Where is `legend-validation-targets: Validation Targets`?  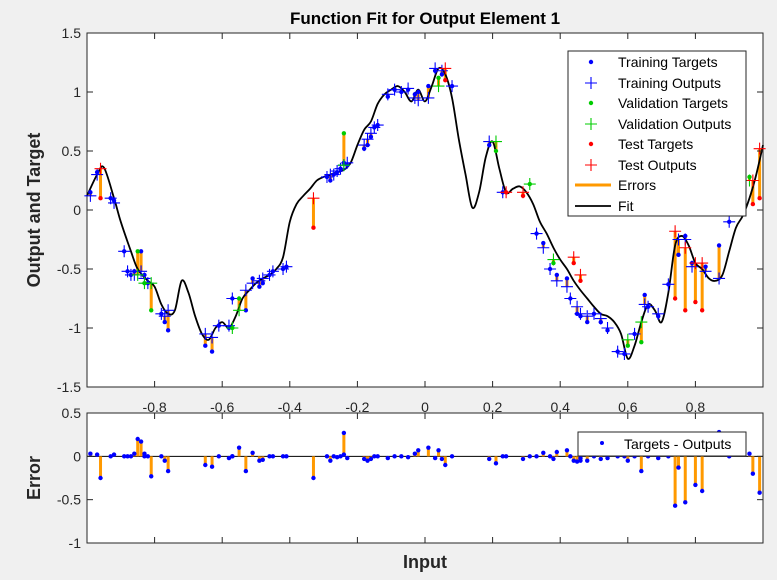 legend-validation-targets: Validation Targets is located at coordinates (673, 103).